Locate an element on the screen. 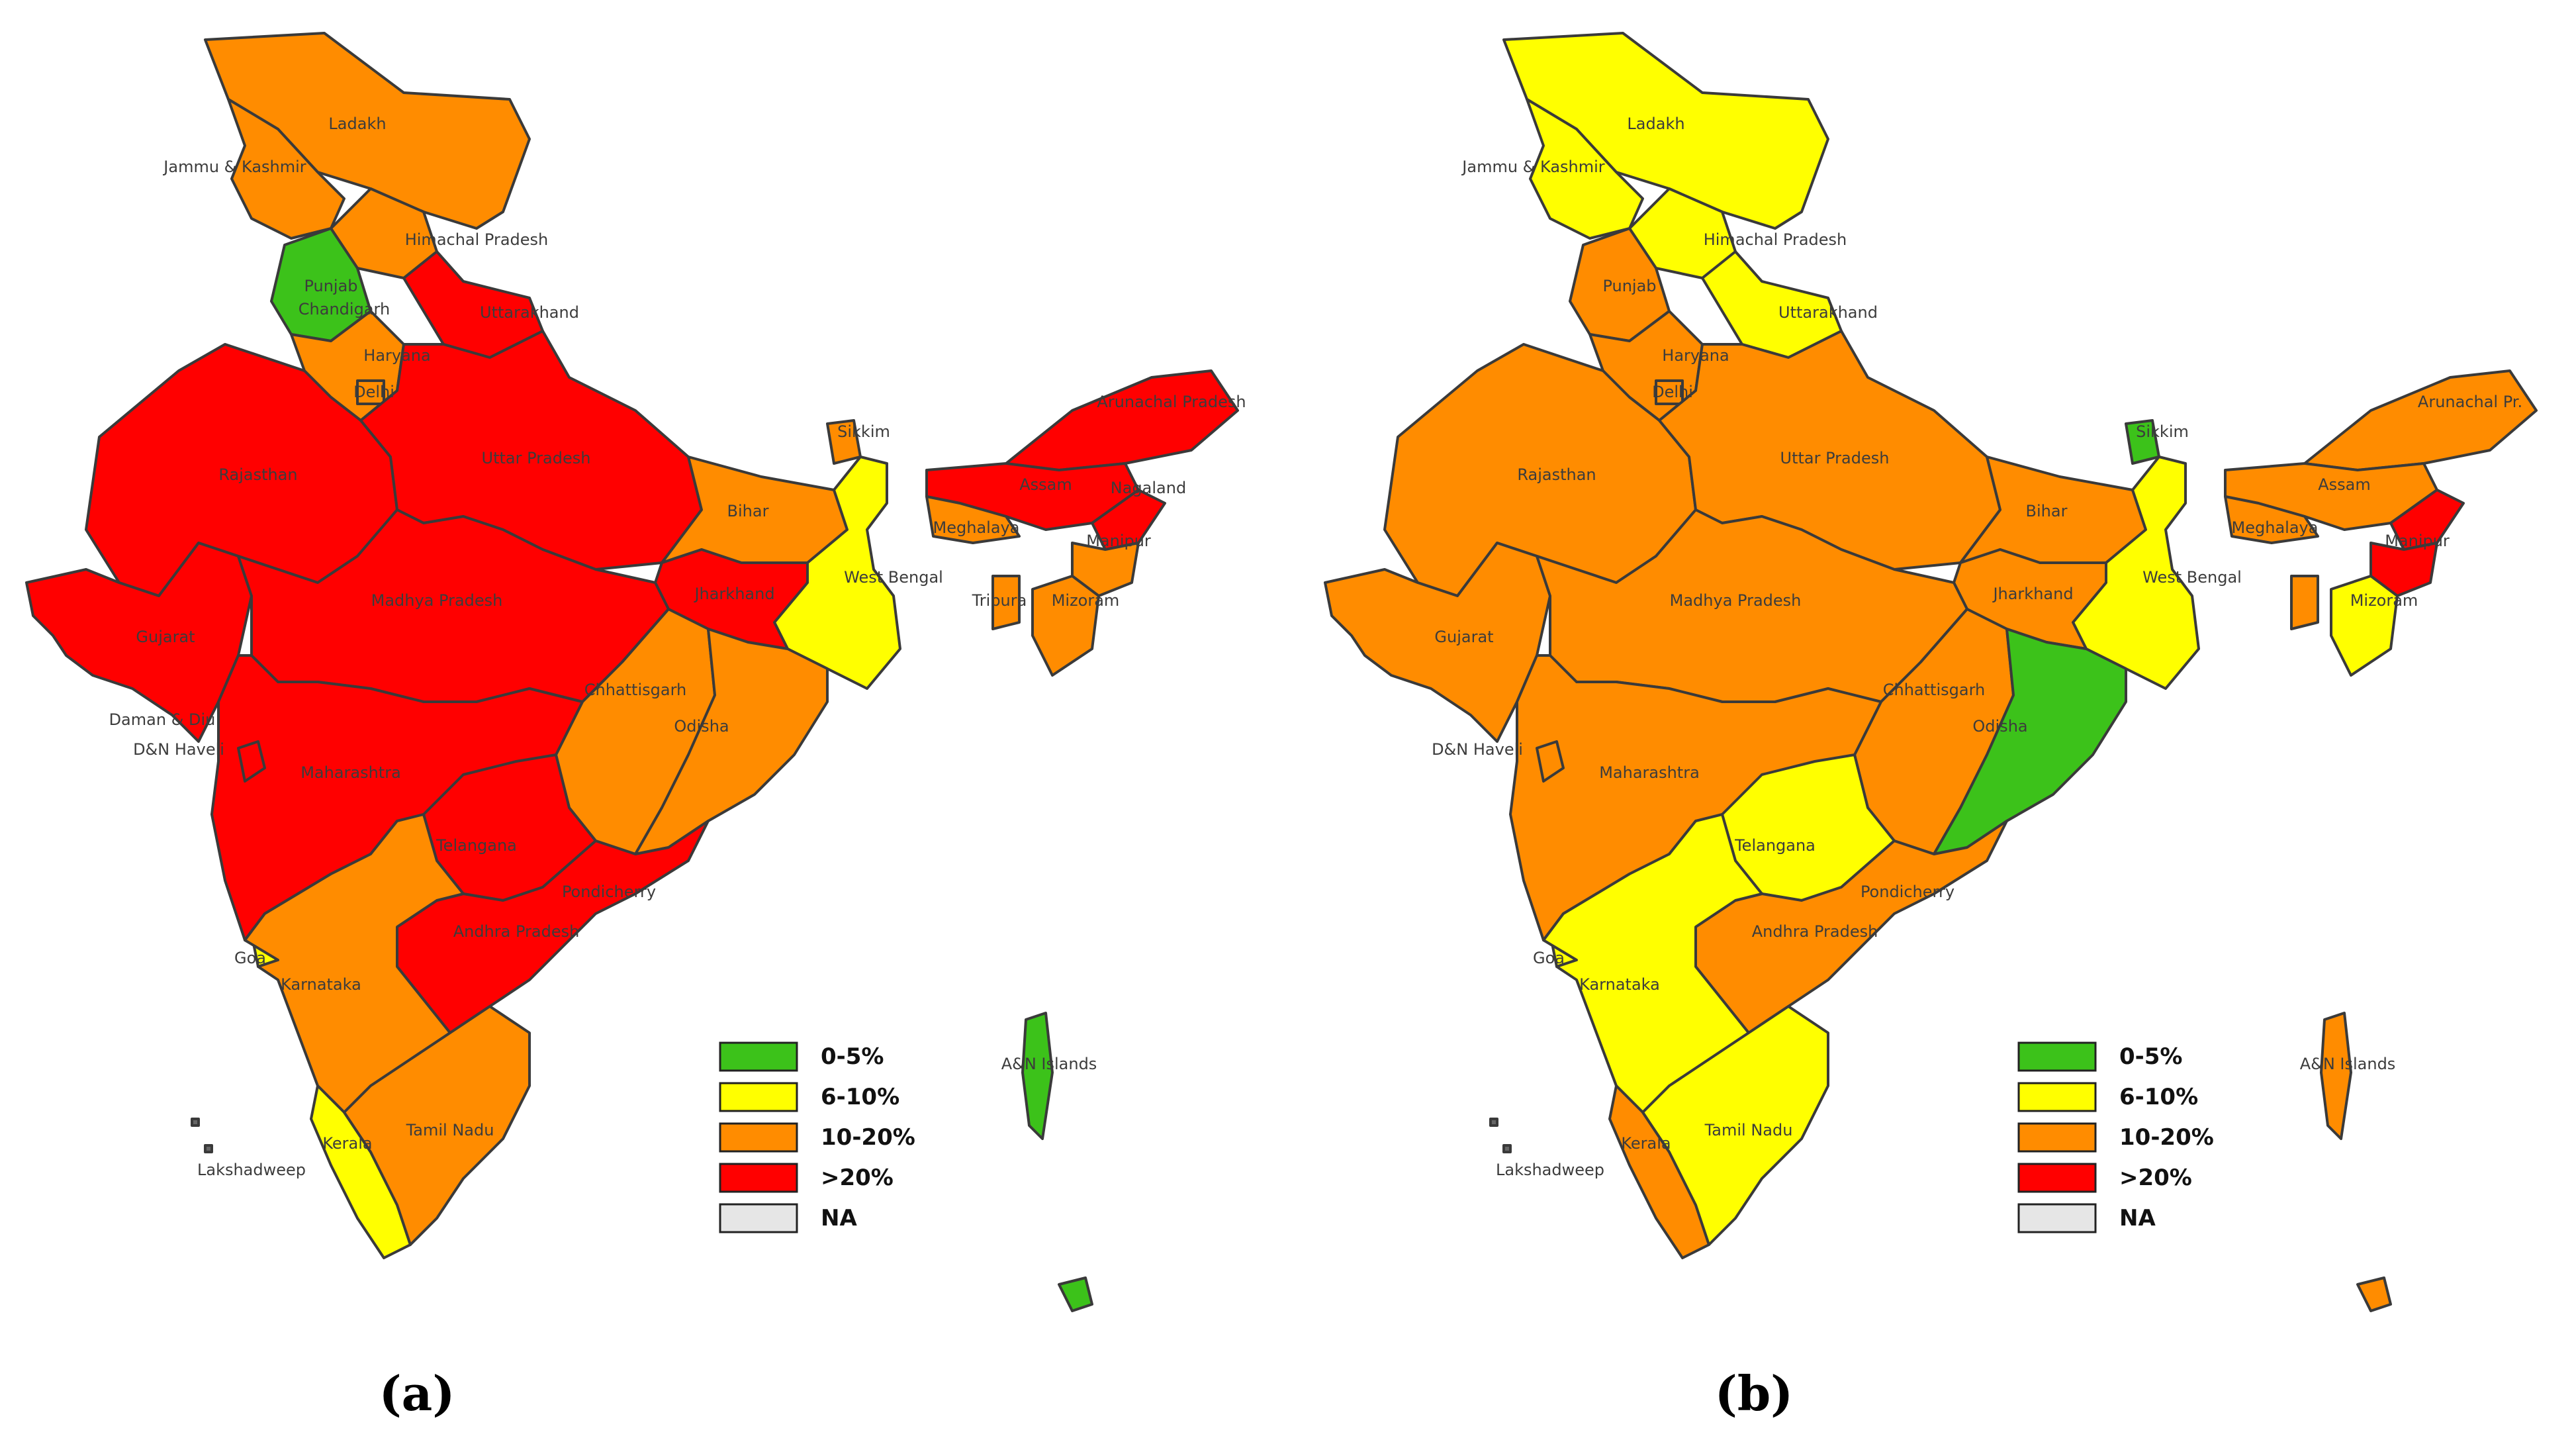  label-chhattisgarh: Chhattisgarh is located at coordinates (1934, 690).